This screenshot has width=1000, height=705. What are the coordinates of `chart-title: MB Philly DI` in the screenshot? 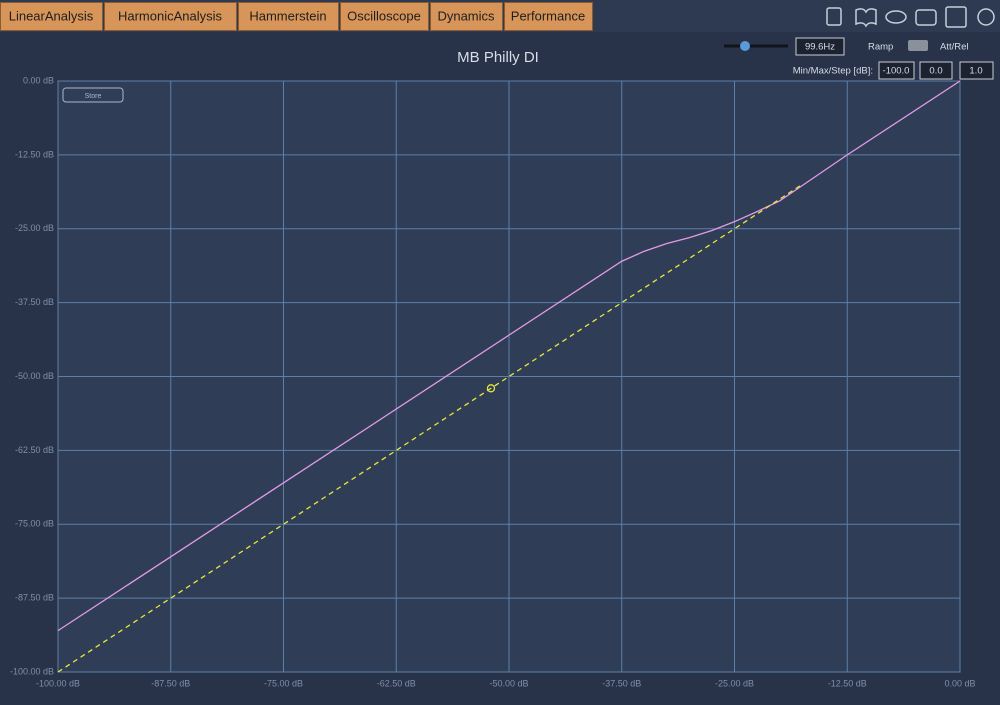 It's located at (498, 57).